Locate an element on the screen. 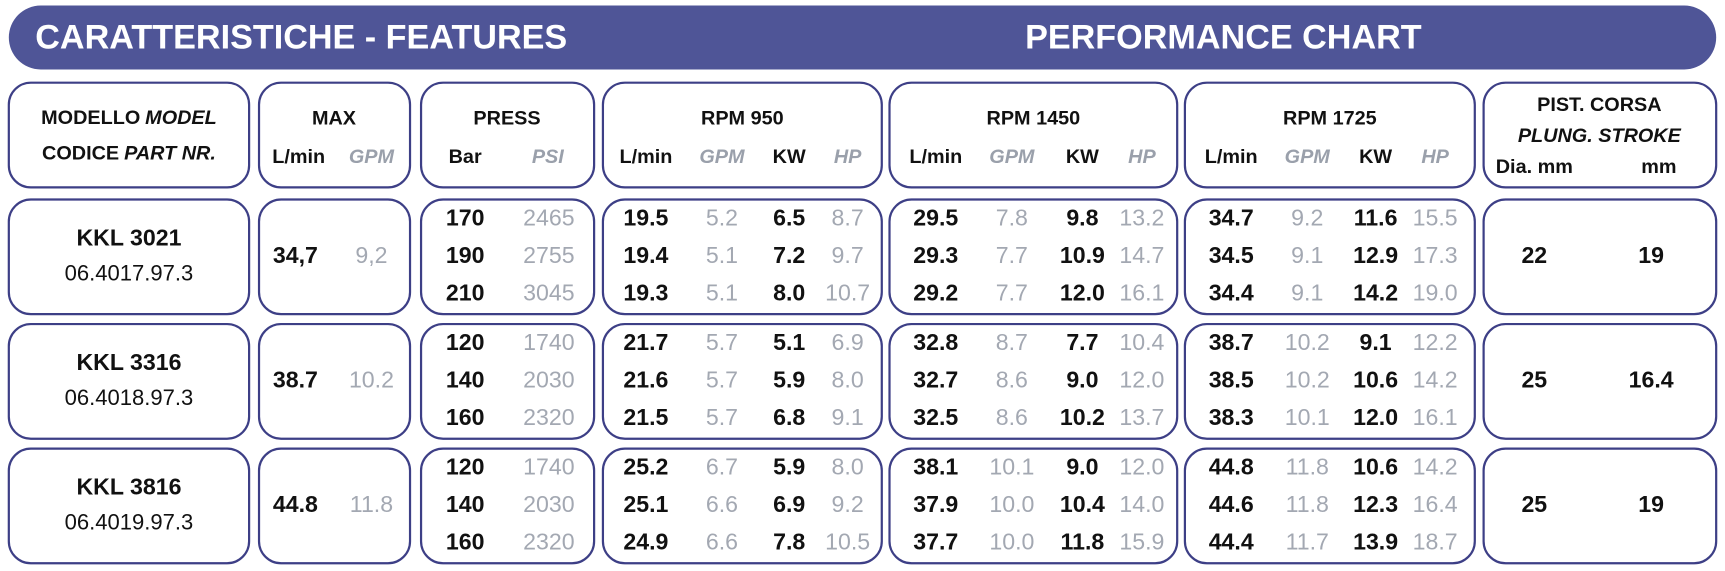 Image resolution: width=1725 pixels, height=571 pixels. rpm-value: 25.2 is located at coordinates (645, 467).